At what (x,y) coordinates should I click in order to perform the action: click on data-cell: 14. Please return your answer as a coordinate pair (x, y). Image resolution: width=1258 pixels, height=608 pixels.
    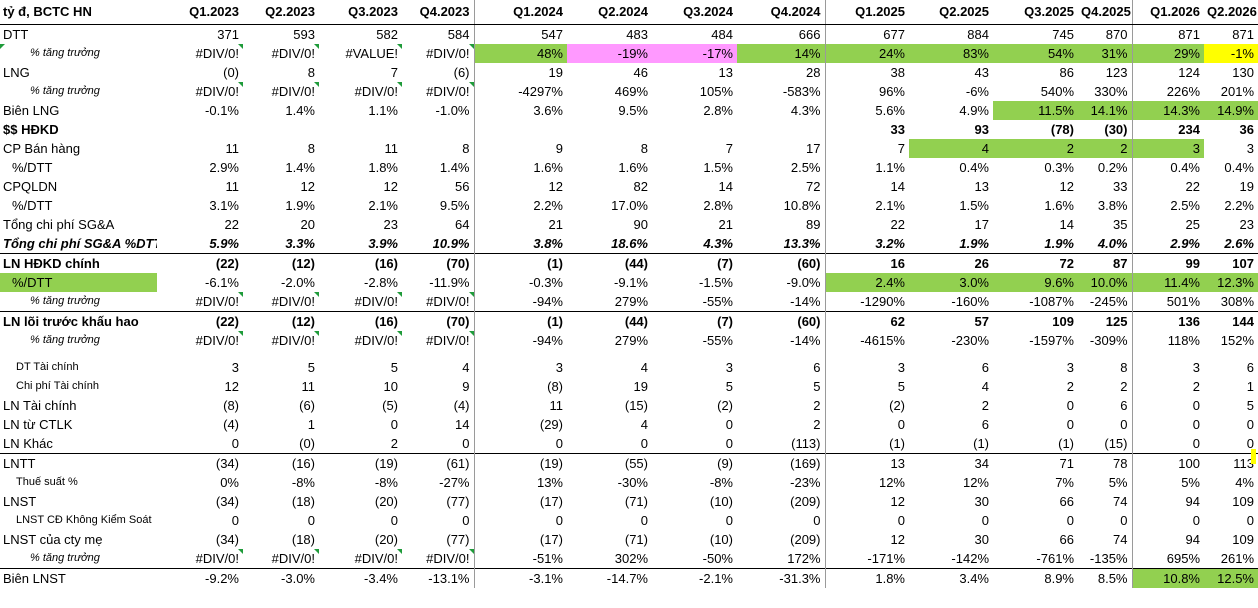
    Looking at the image, I should click on (438, 424).